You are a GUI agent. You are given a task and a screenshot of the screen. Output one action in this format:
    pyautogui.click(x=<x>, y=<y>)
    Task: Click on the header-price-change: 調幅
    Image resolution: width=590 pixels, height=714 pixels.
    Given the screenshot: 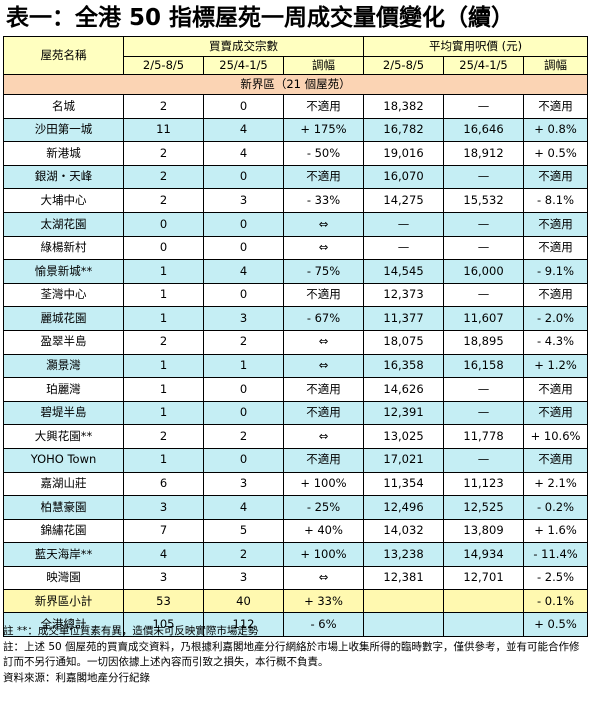 What is the action you would take?
    pyautogui.click(x=556, y=65)
    